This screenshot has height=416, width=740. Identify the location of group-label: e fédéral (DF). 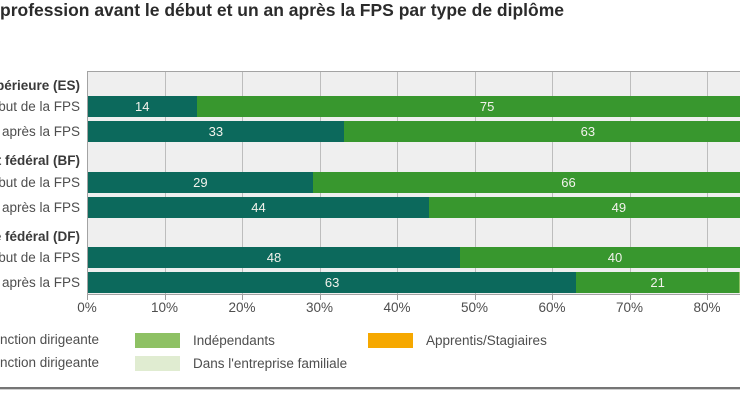
(40, 236).